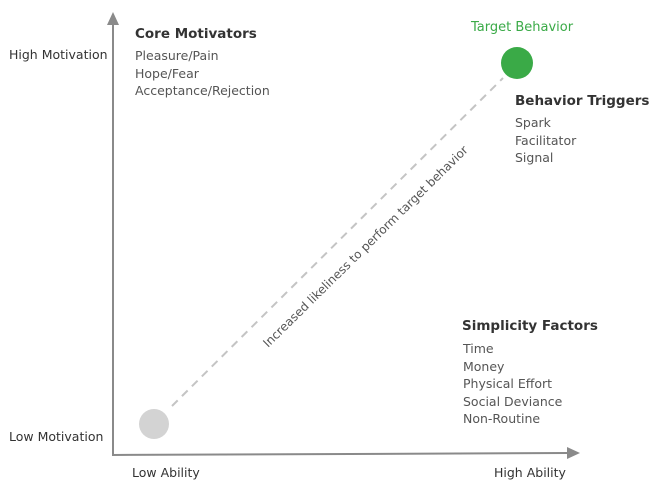 This screenshot has width=667, height=498. What do you see at coordinates (573, 453) in the screenshot?
I see `x-axis-arrowhead` at bounding box center [573, 453].